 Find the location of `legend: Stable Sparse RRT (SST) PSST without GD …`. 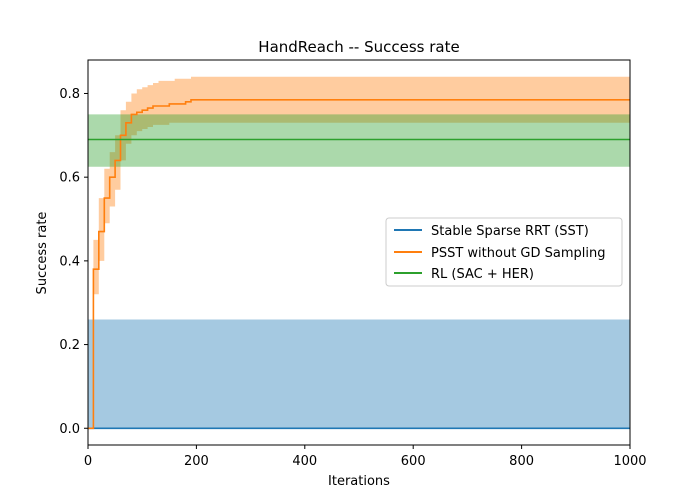

legend: Stable Sparse RRT (SST) PSST without GD … is located at coordinates (504, 252).